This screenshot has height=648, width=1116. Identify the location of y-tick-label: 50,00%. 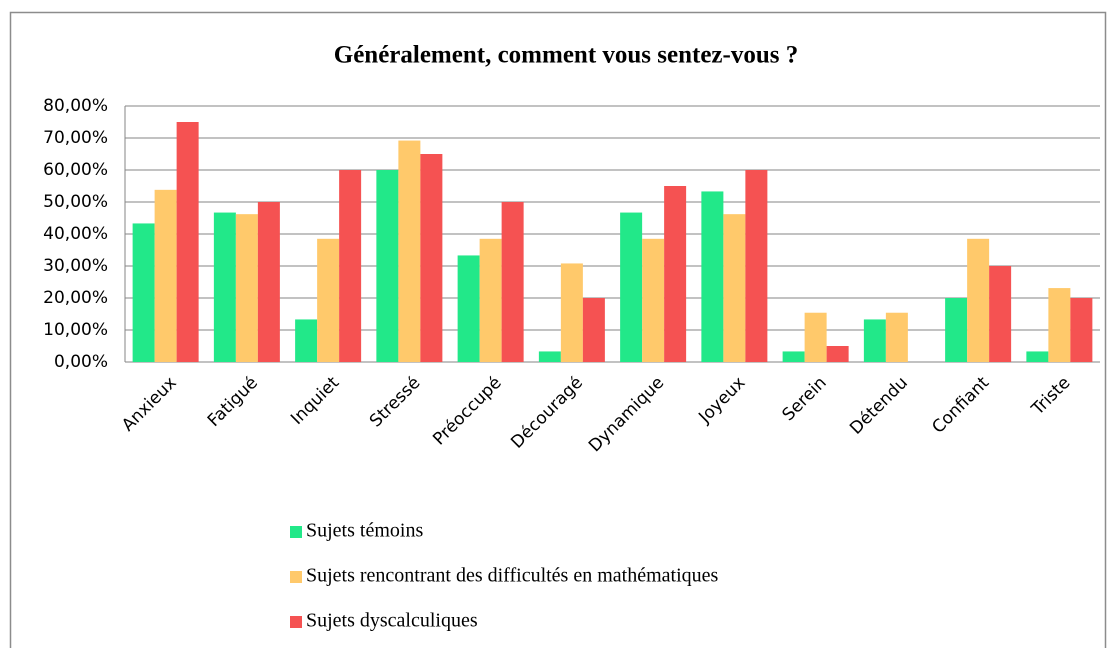
(75, 202).